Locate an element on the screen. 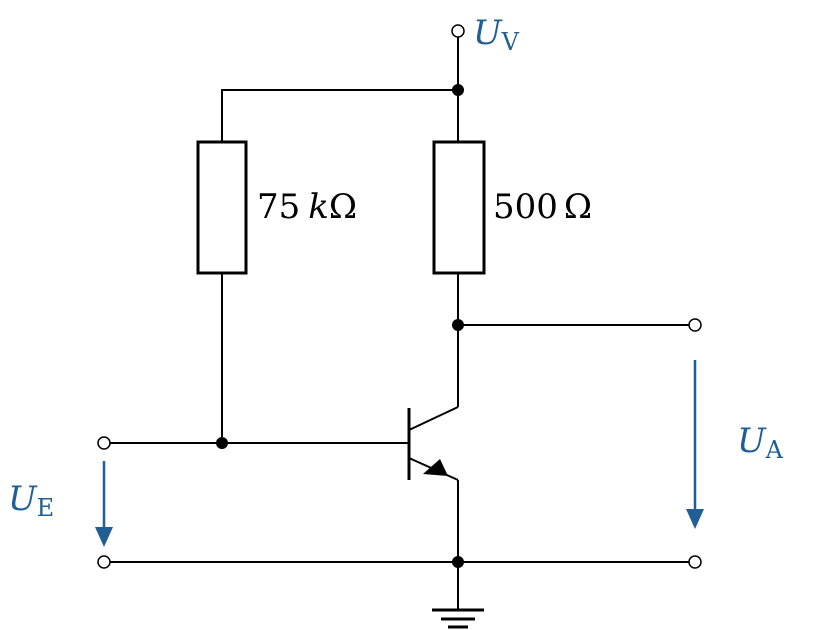 The width and height of the screenshot is (815, 630). input-voltage-label: UE is located at coordinates (31, 500).